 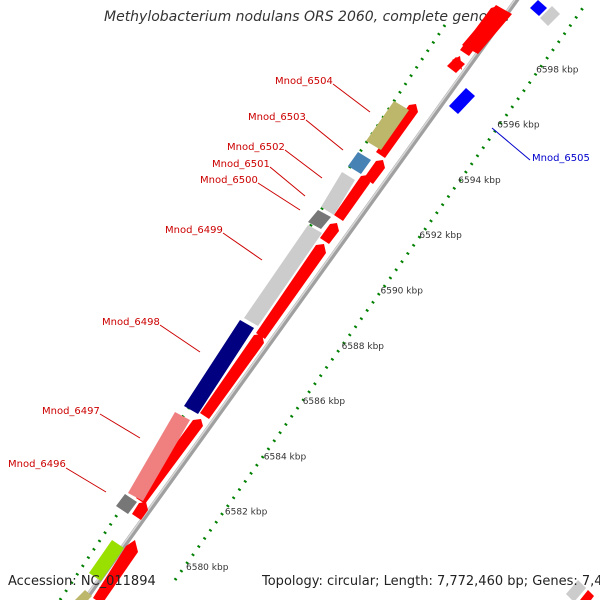 What do you see at coordinates (324, 402) in the screenshot?
I see `scale-tick-label: 6586 kbp` at bounding box center [324, 402].